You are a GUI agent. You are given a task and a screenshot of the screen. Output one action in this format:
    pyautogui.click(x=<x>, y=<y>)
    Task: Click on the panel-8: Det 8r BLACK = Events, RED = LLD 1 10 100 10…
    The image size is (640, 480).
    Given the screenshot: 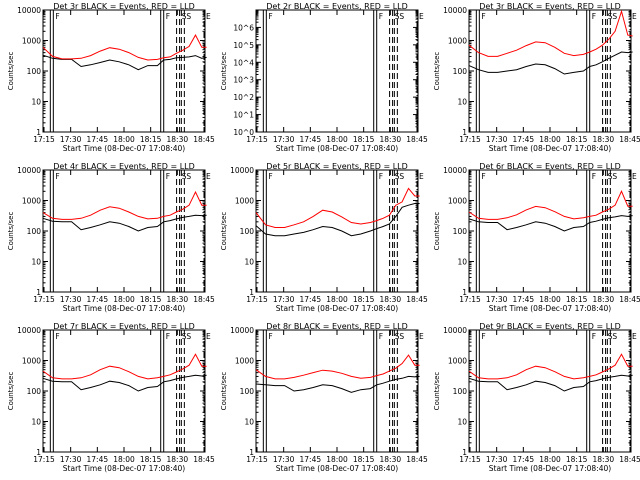 What is the action you would take?
    pyautogui.click(x=324, y=397)
    